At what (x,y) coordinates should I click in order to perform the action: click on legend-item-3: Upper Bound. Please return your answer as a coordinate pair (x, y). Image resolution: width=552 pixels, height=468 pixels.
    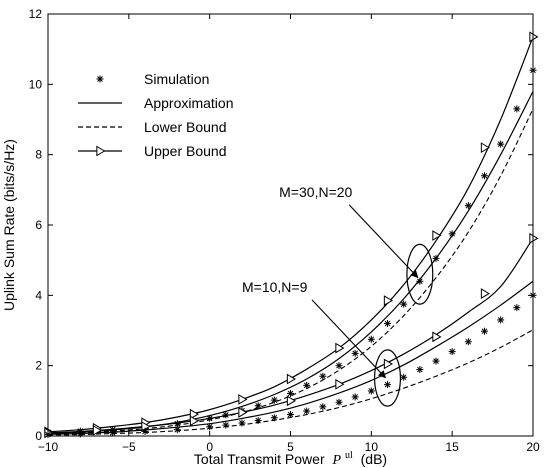
    Looking at the image, I should click on (152, 151).